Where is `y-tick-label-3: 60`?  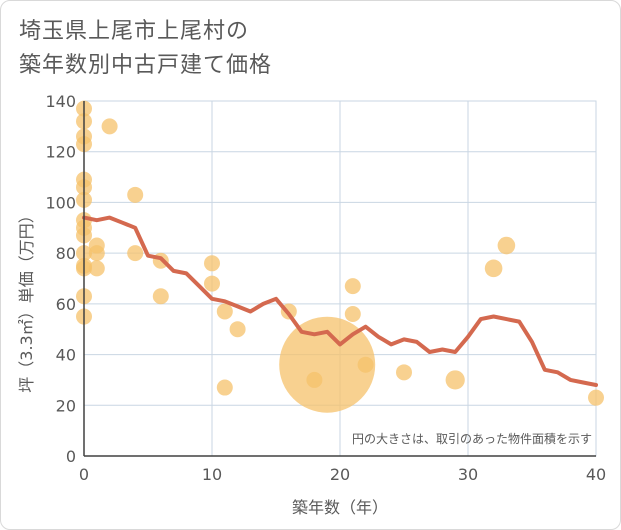 y-tick-label-3: 60 is located at coordinates (66, 304).